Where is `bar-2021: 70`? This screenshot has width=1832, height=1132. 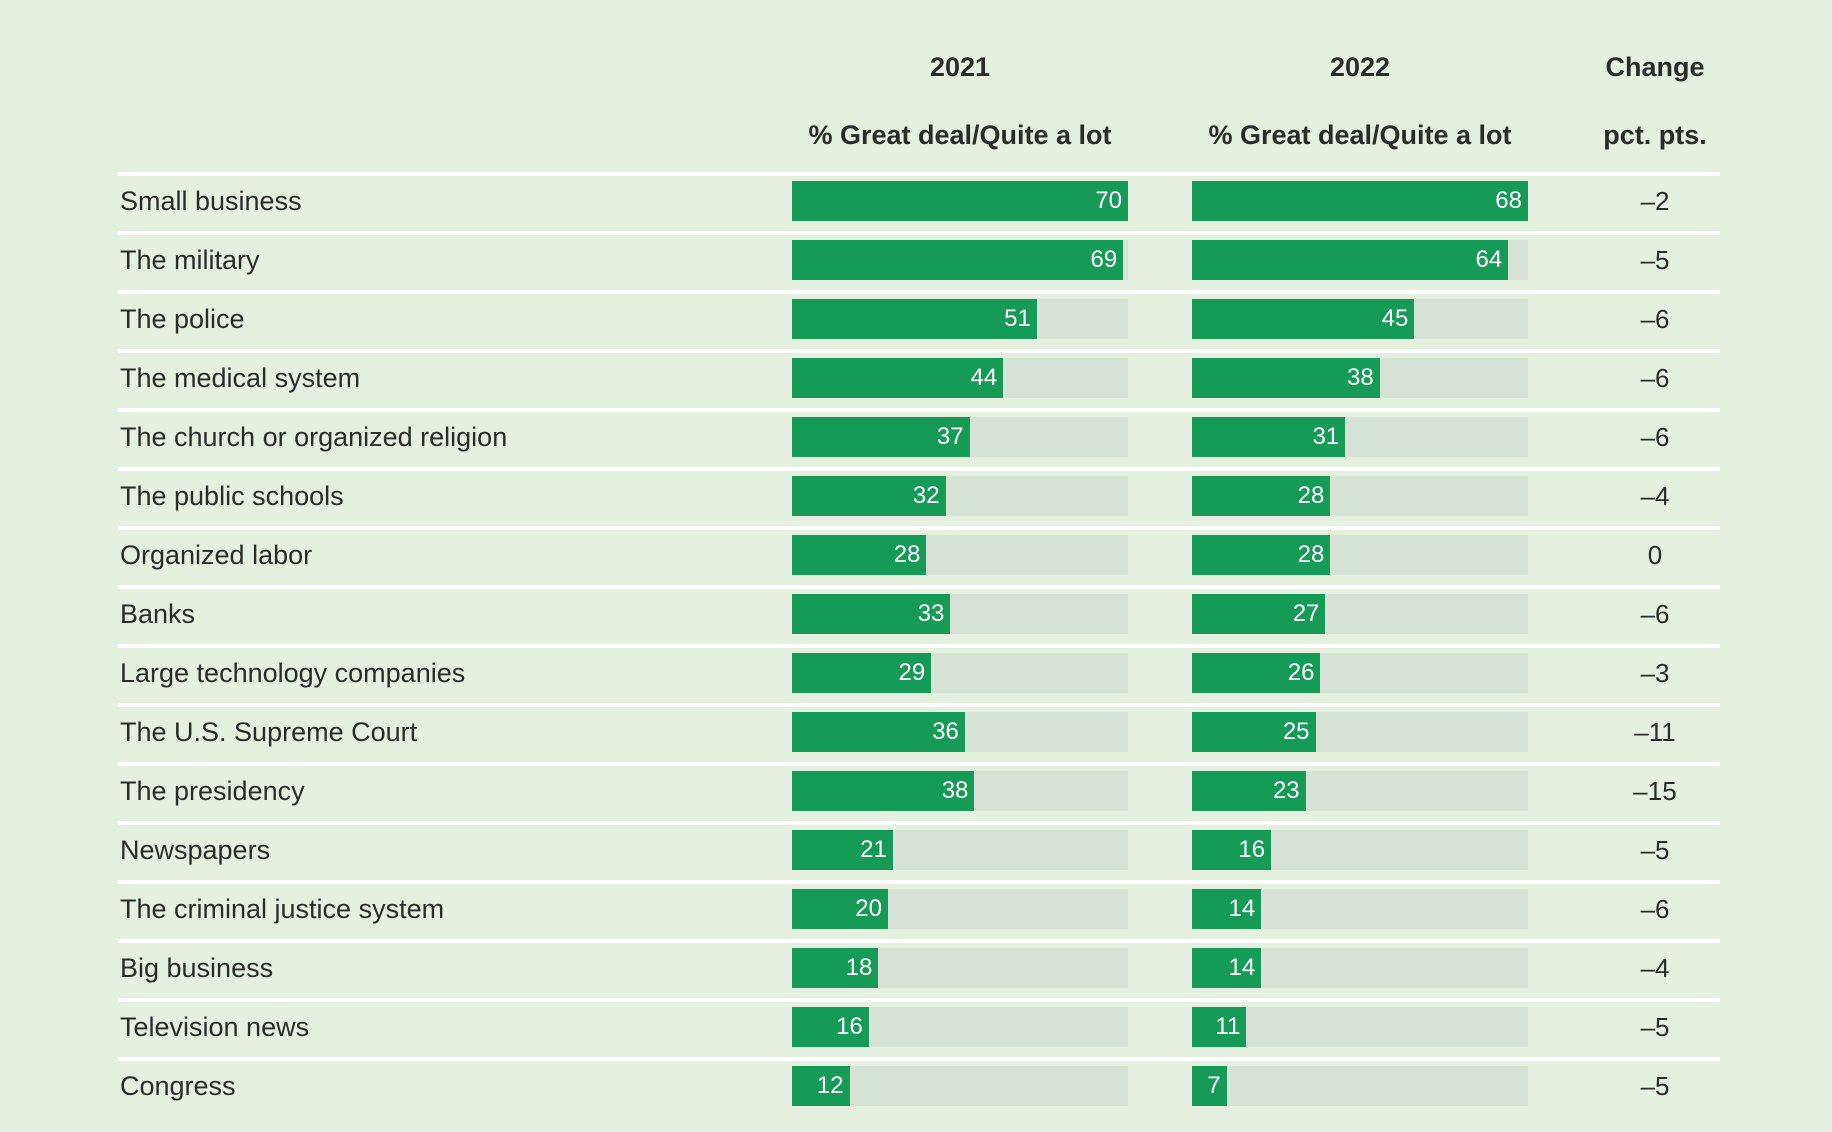 bar-2021: 70 is located at coordinates (960, 201).